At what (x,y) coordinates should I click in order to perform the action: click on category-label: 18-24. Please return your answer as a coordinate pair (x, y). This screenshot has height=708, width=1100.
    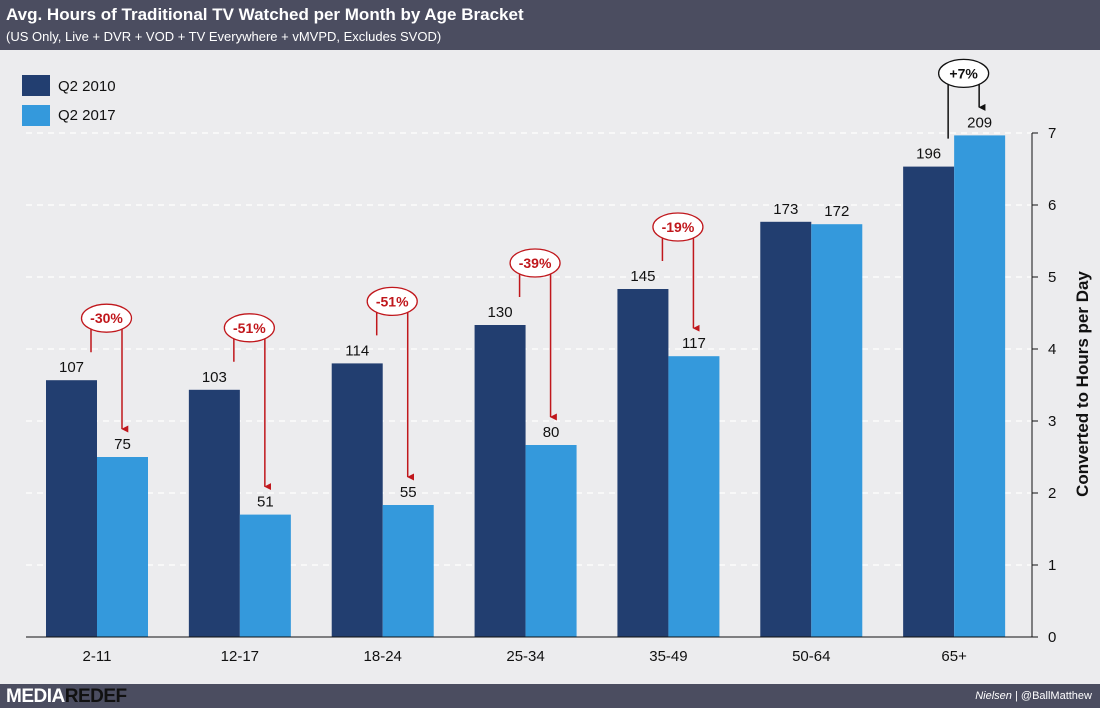
    Looking at the image, I should click on (383, 656).